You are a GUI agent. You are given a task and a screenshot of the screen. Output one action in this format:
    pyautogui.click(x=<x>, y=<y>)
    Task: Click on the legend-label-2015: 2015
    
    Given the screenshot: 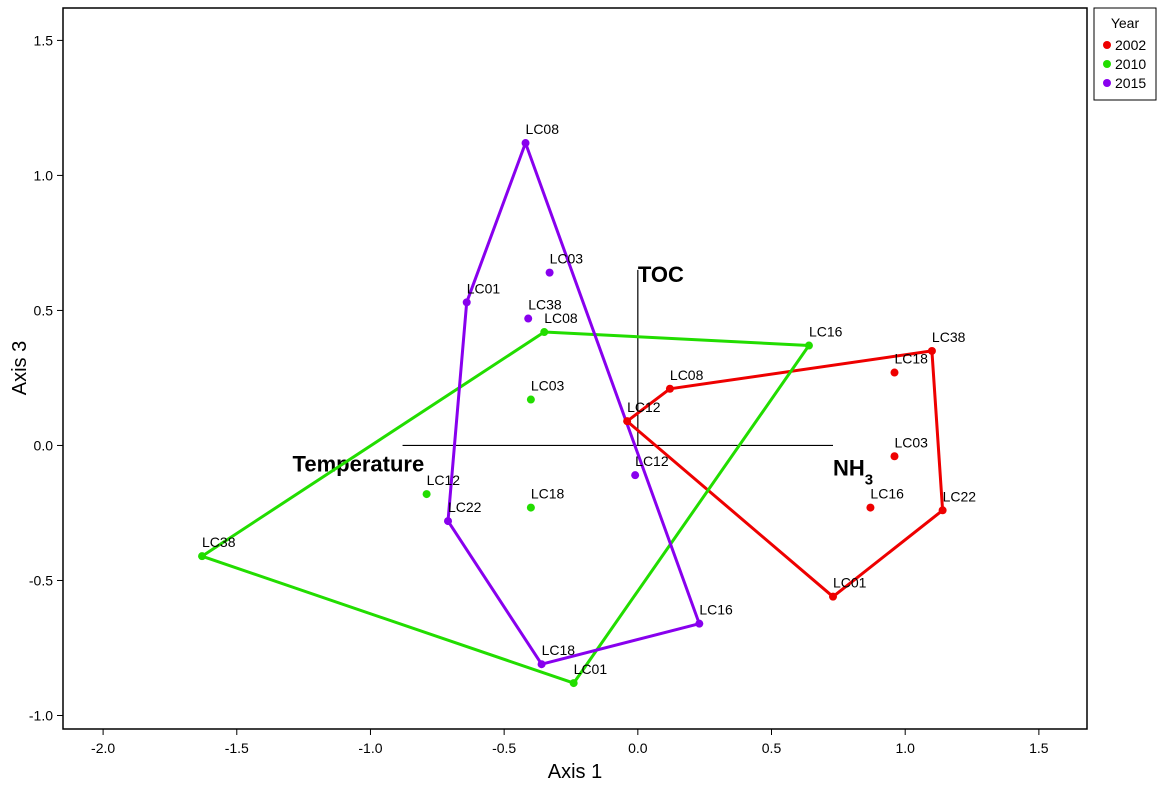 What is the action you would take?
    pyautogui.click(x=1130, y=83)
    